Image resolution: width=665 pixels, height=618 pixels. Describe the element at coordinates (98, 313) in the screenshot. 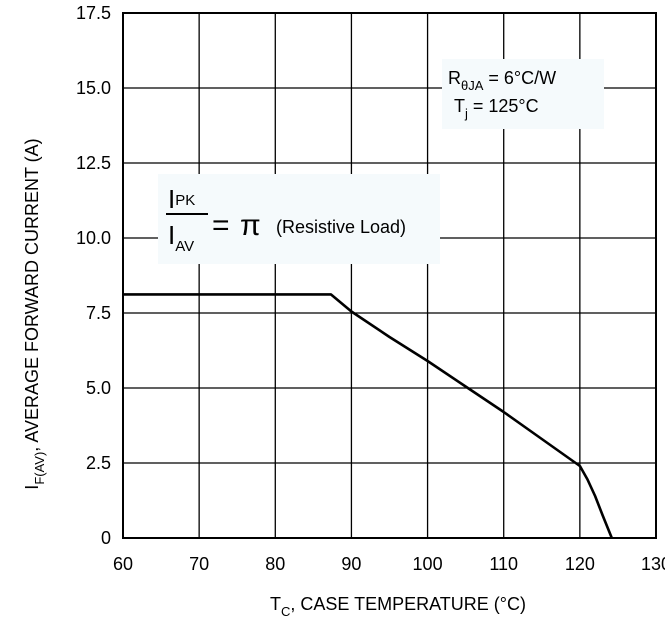

I see `y-tick-label: 7.5` at that location.